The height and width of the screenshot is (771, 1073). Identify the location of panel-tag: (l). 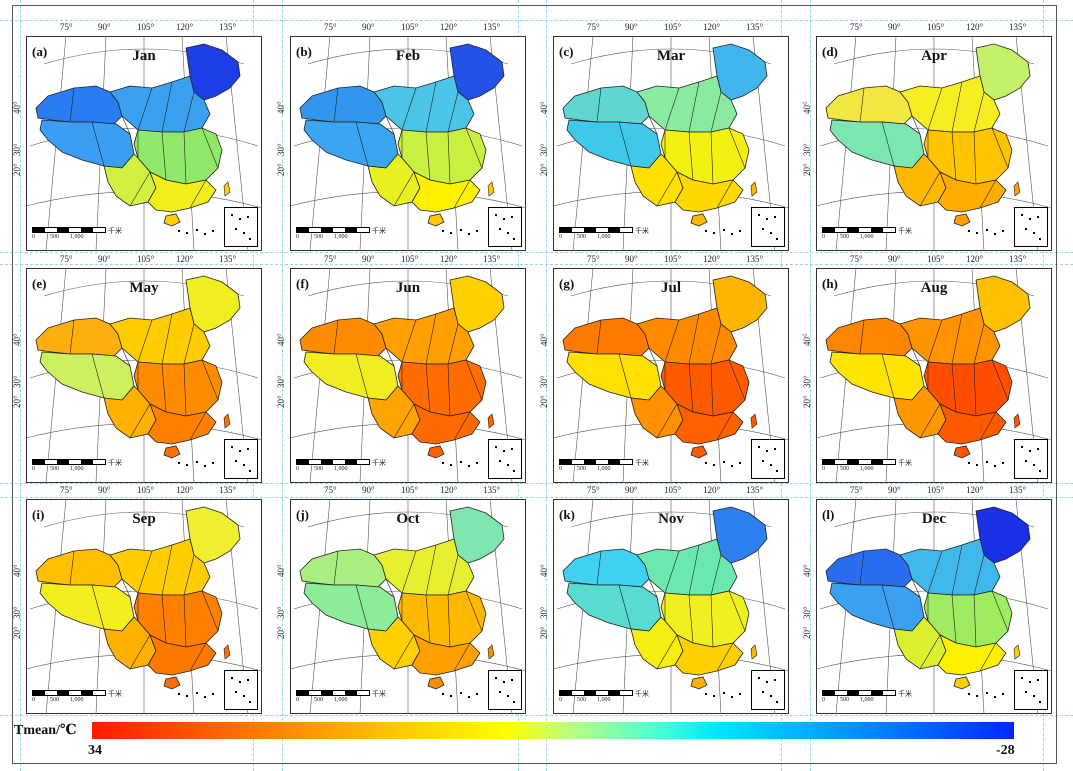
(828, 514).